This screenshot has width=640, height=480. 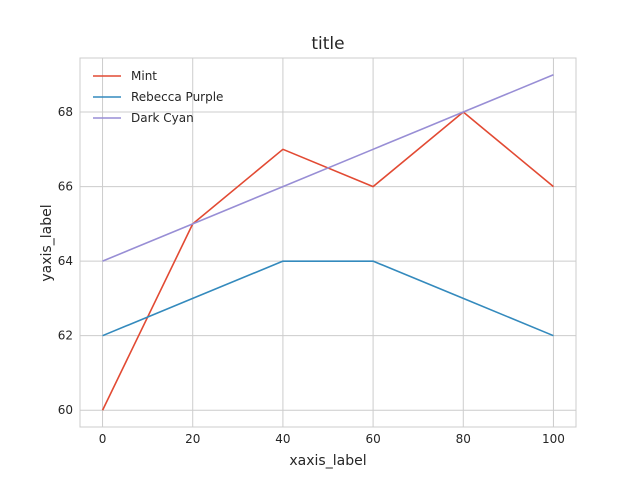 What do you see at coordinates (372, 439) in the screenshot?
I see `x-tick-label: 60` at bounding box center [372, 439].